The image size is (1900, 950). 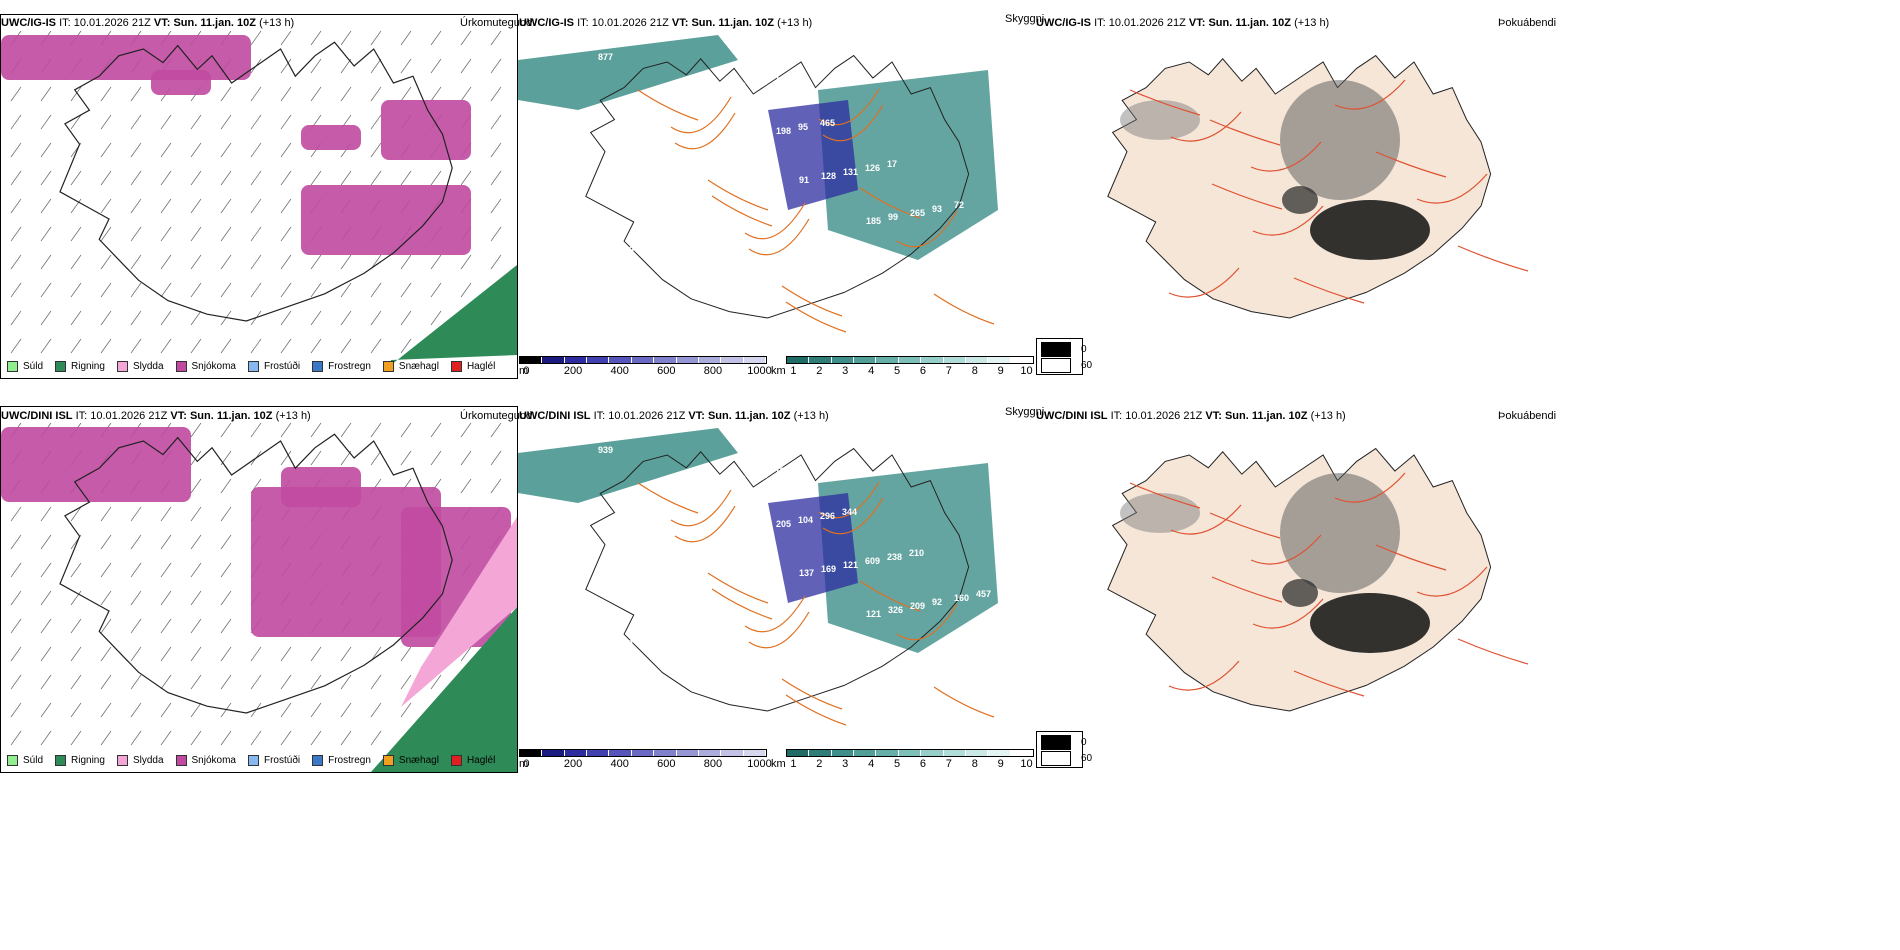 What do you see at coordinates (628, 465) in the screenshot?
I see `low-vis-area` at bounding box center [628, 465].